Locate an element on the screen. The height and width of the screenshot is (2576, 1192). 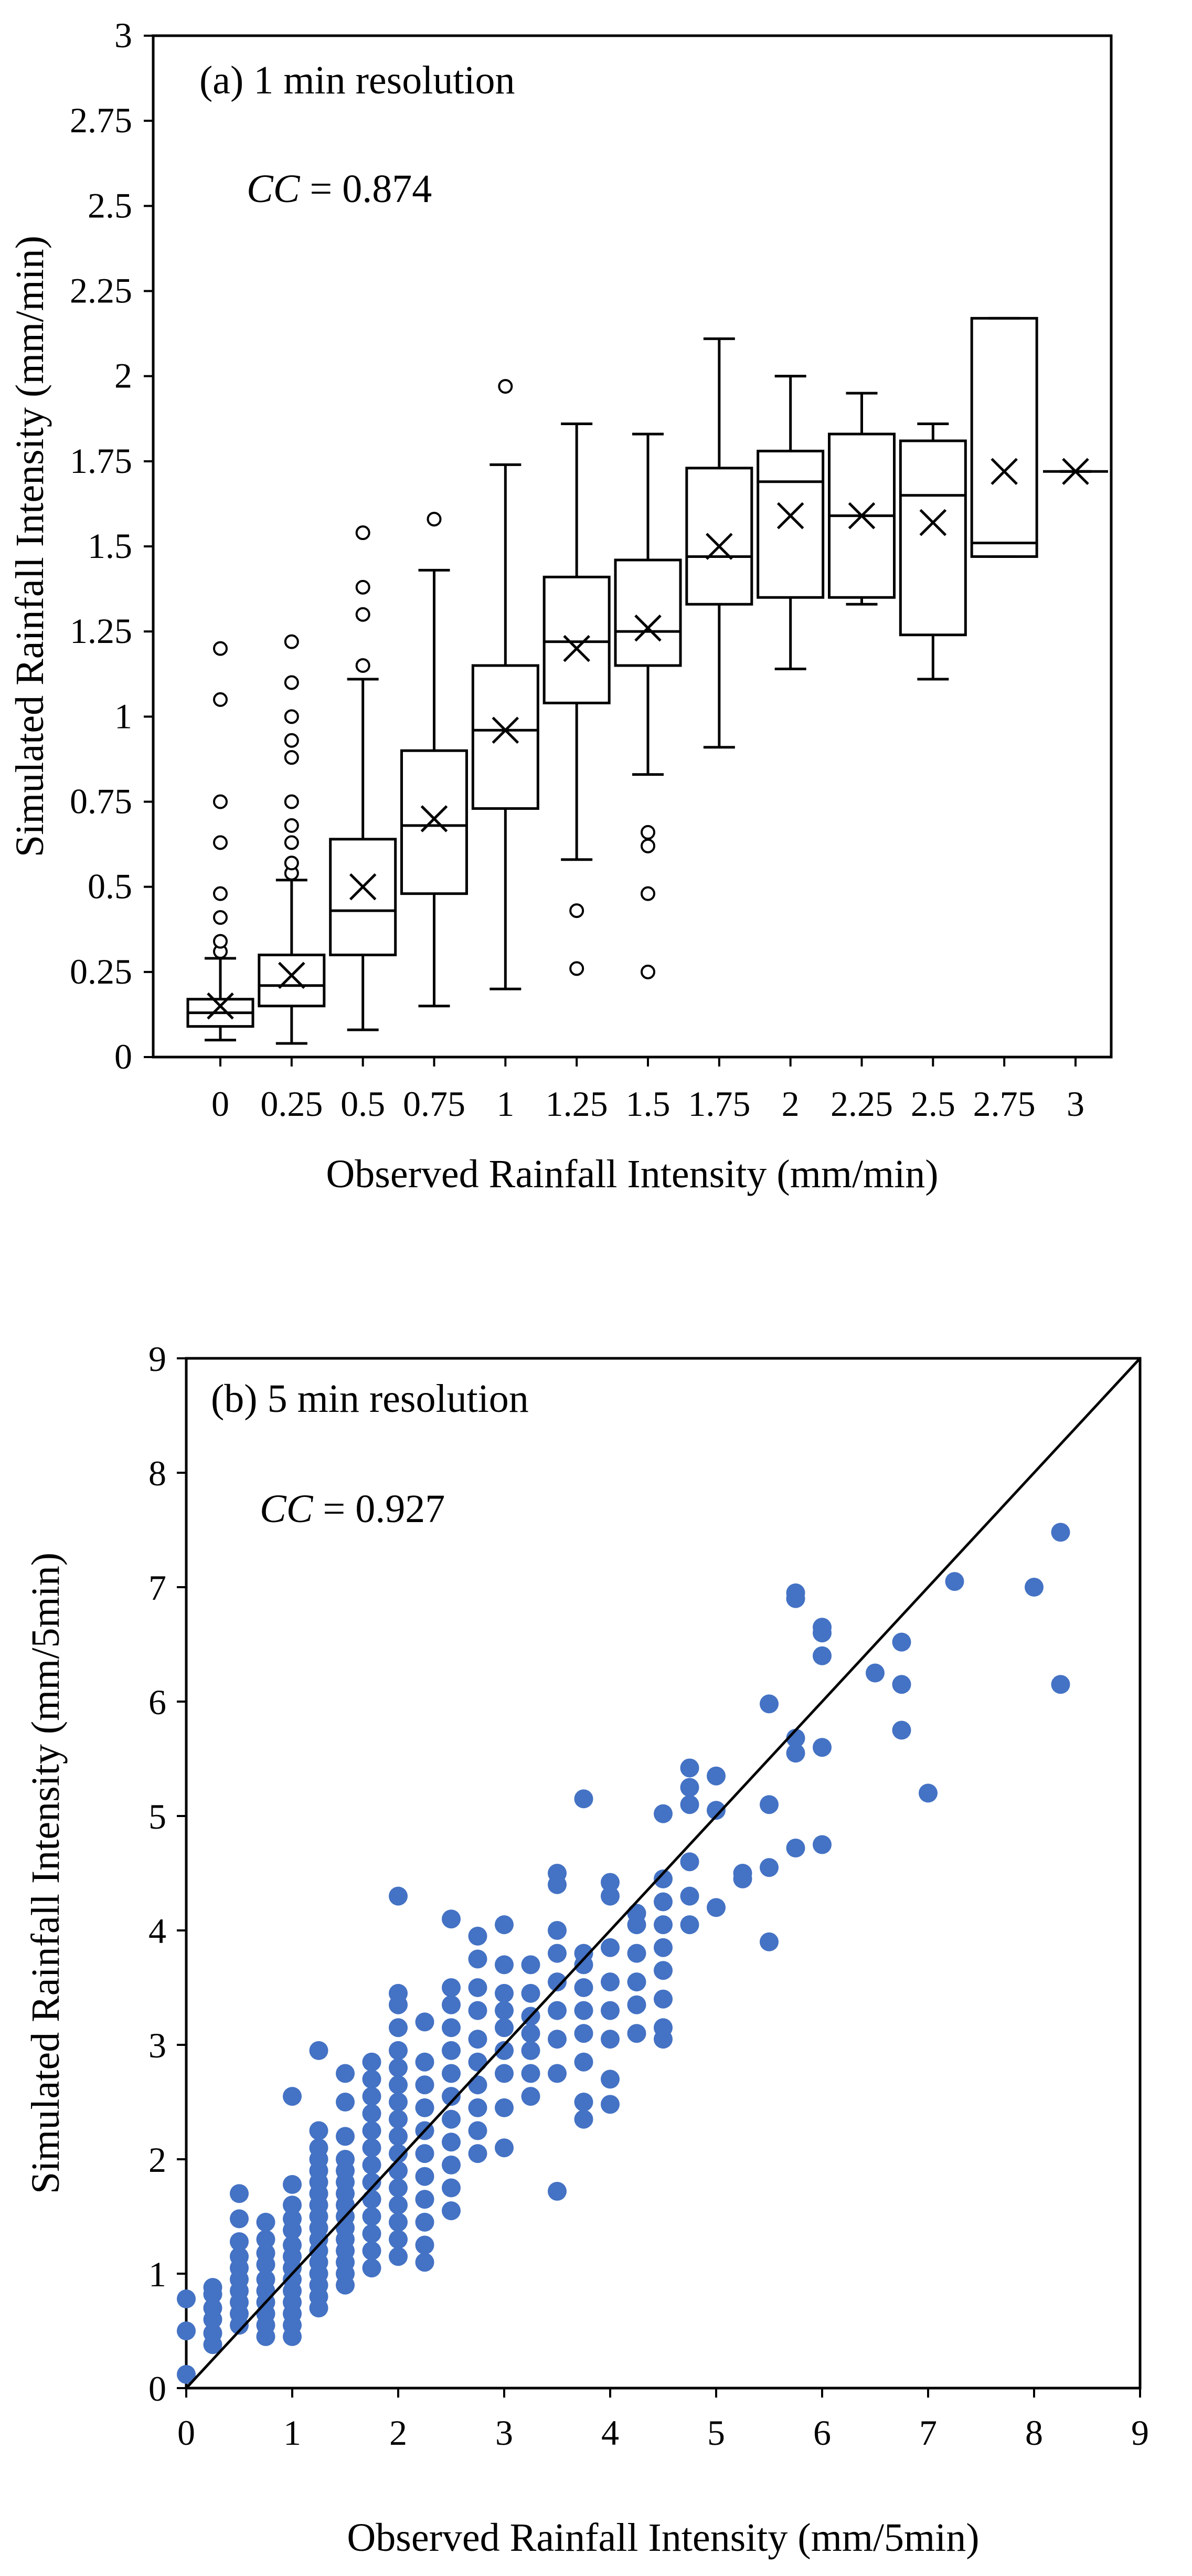
panel-a-y-tick-label: 0.75 is located at coordinates (101, 801).